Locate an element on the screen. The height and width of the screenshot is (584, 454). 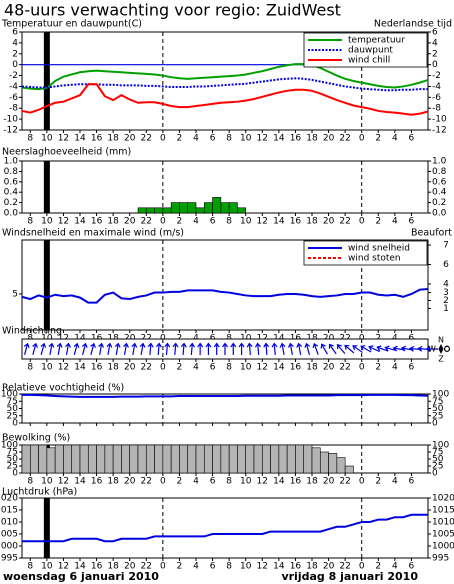
y-tick-label: -4 is located at coordinates (13, 87).